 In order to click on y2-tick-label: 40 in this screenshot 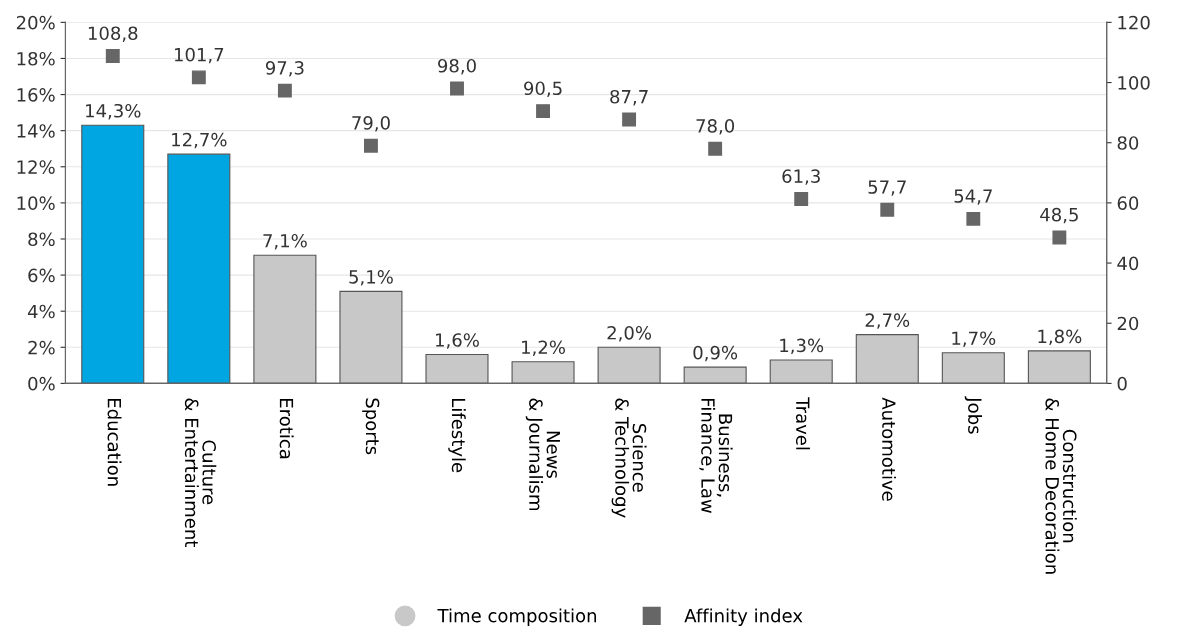, I will do `click(1128, 263)`.